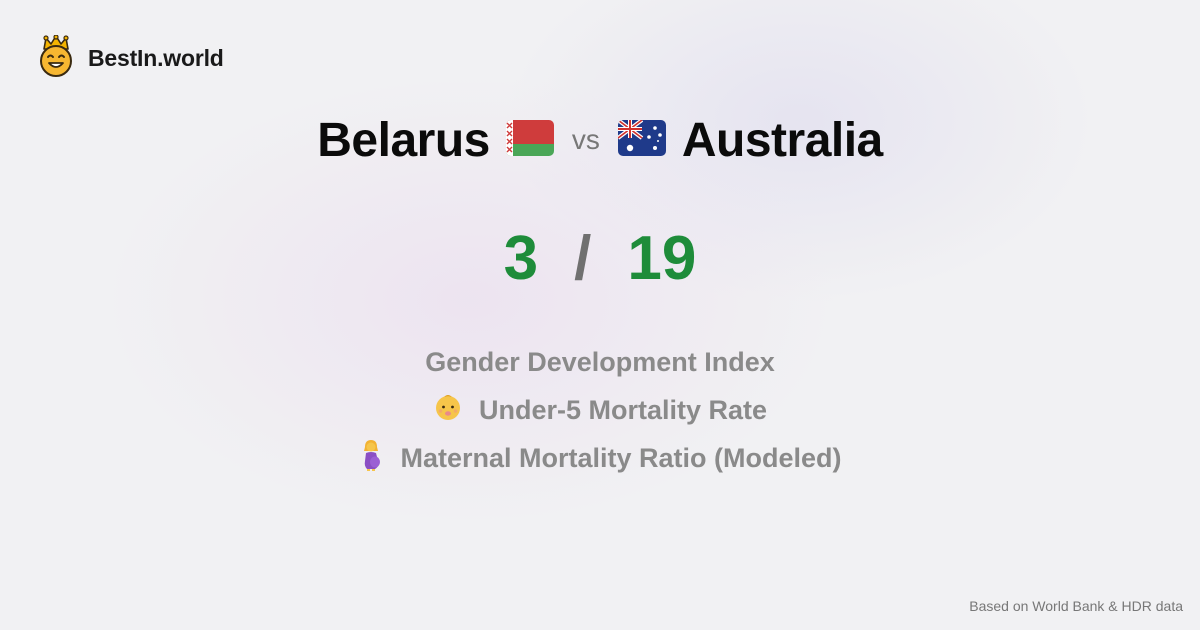  I want to click on vs-label: vs, so click(585, 139).